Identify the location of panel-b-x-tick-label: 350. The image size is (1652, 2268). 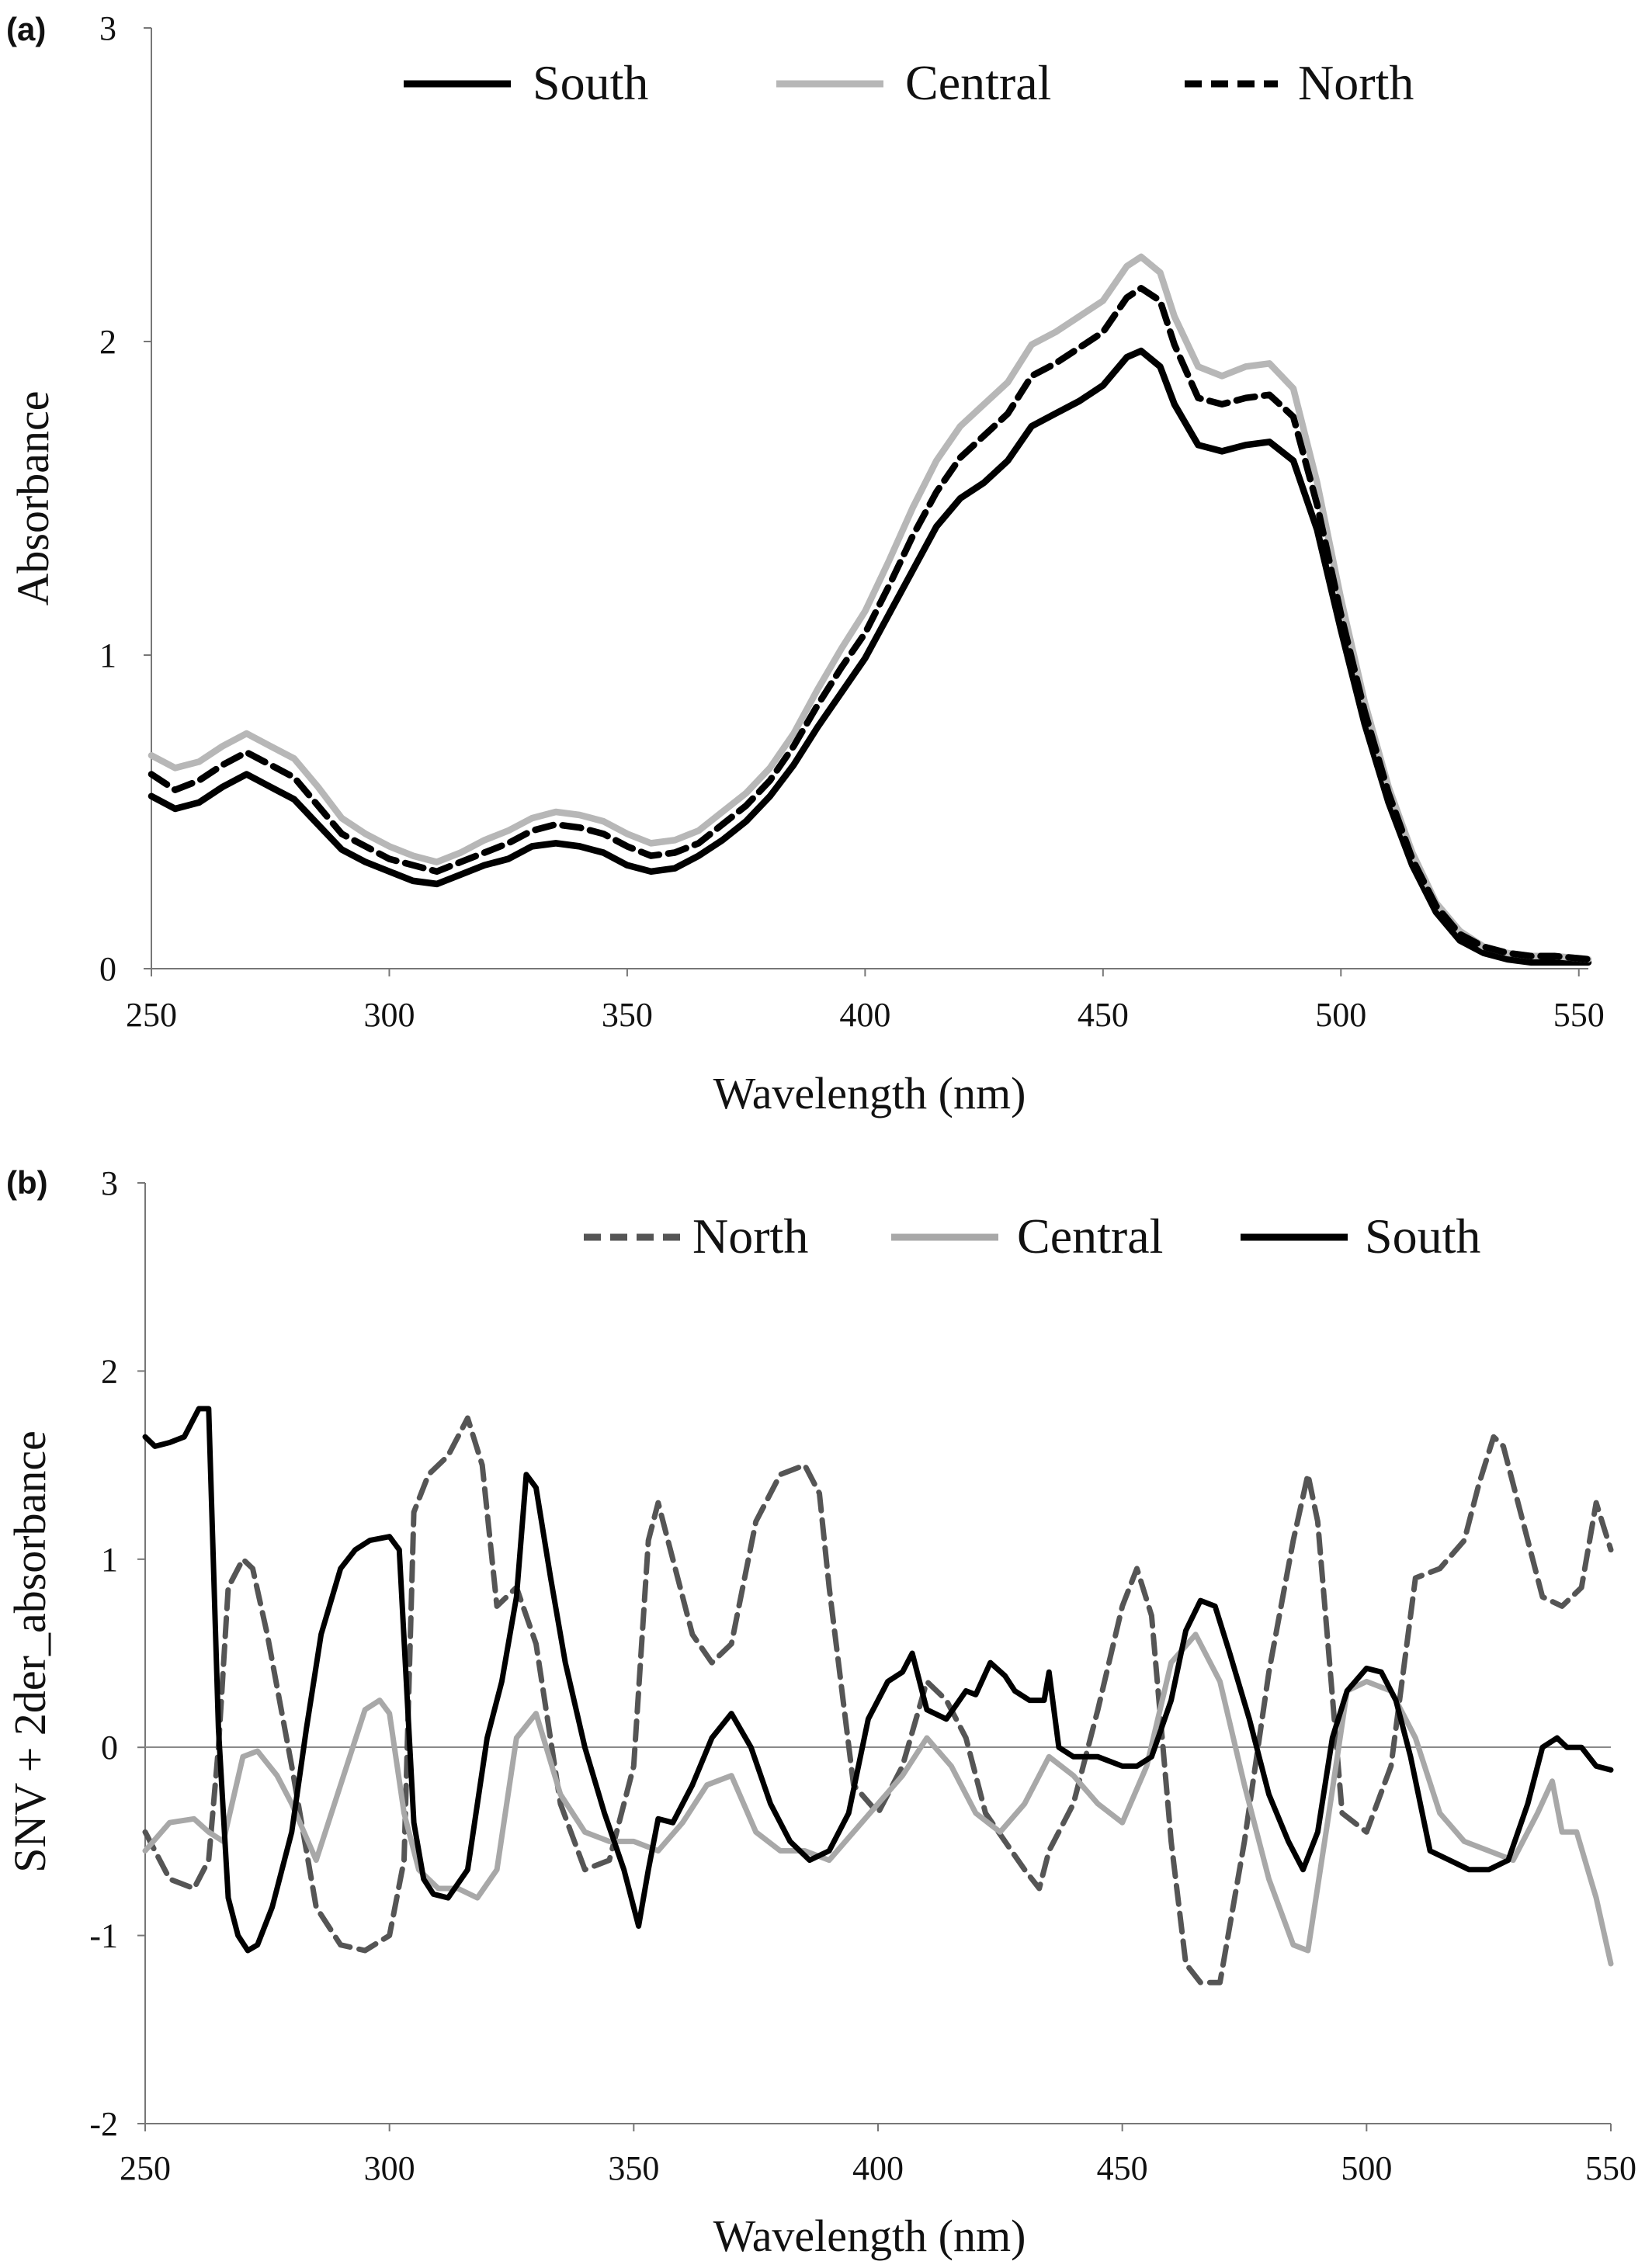
(633, 2168).